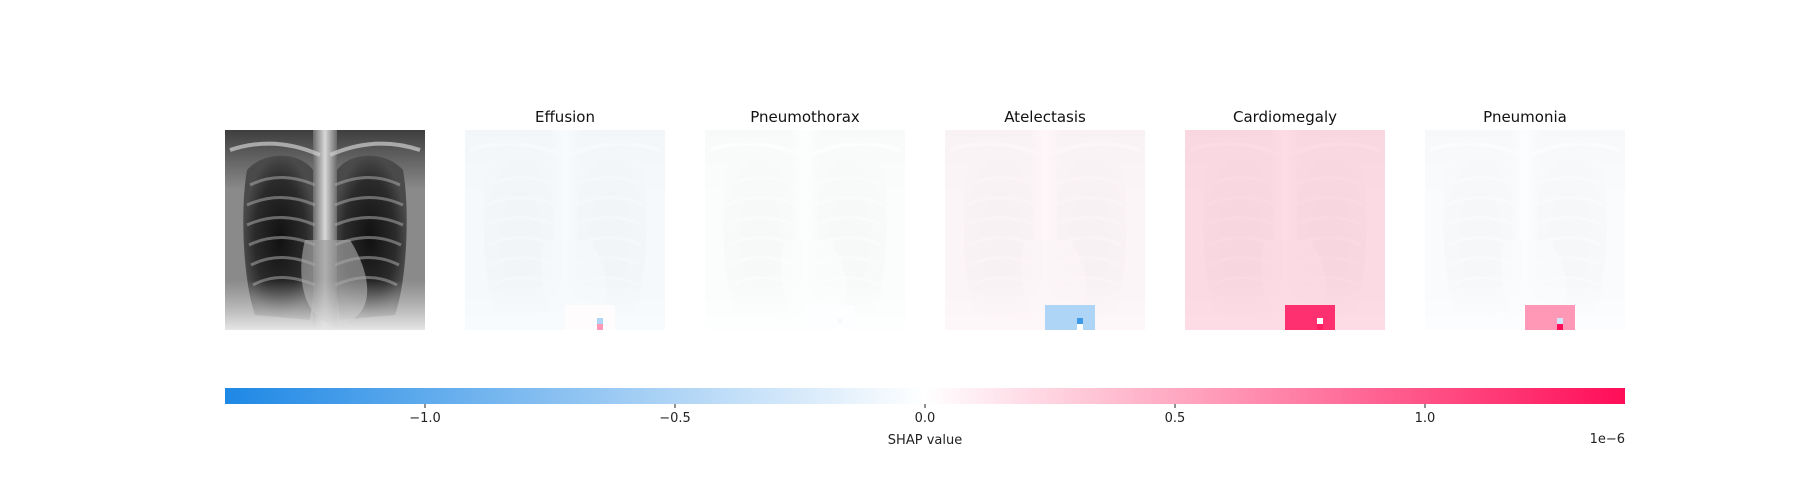 The image size is (1800, 500). What do you see at coordinates (830, 317) in the screenshot?
I see `shap-patch-pneumothorax` at bounding box center [830, 317].